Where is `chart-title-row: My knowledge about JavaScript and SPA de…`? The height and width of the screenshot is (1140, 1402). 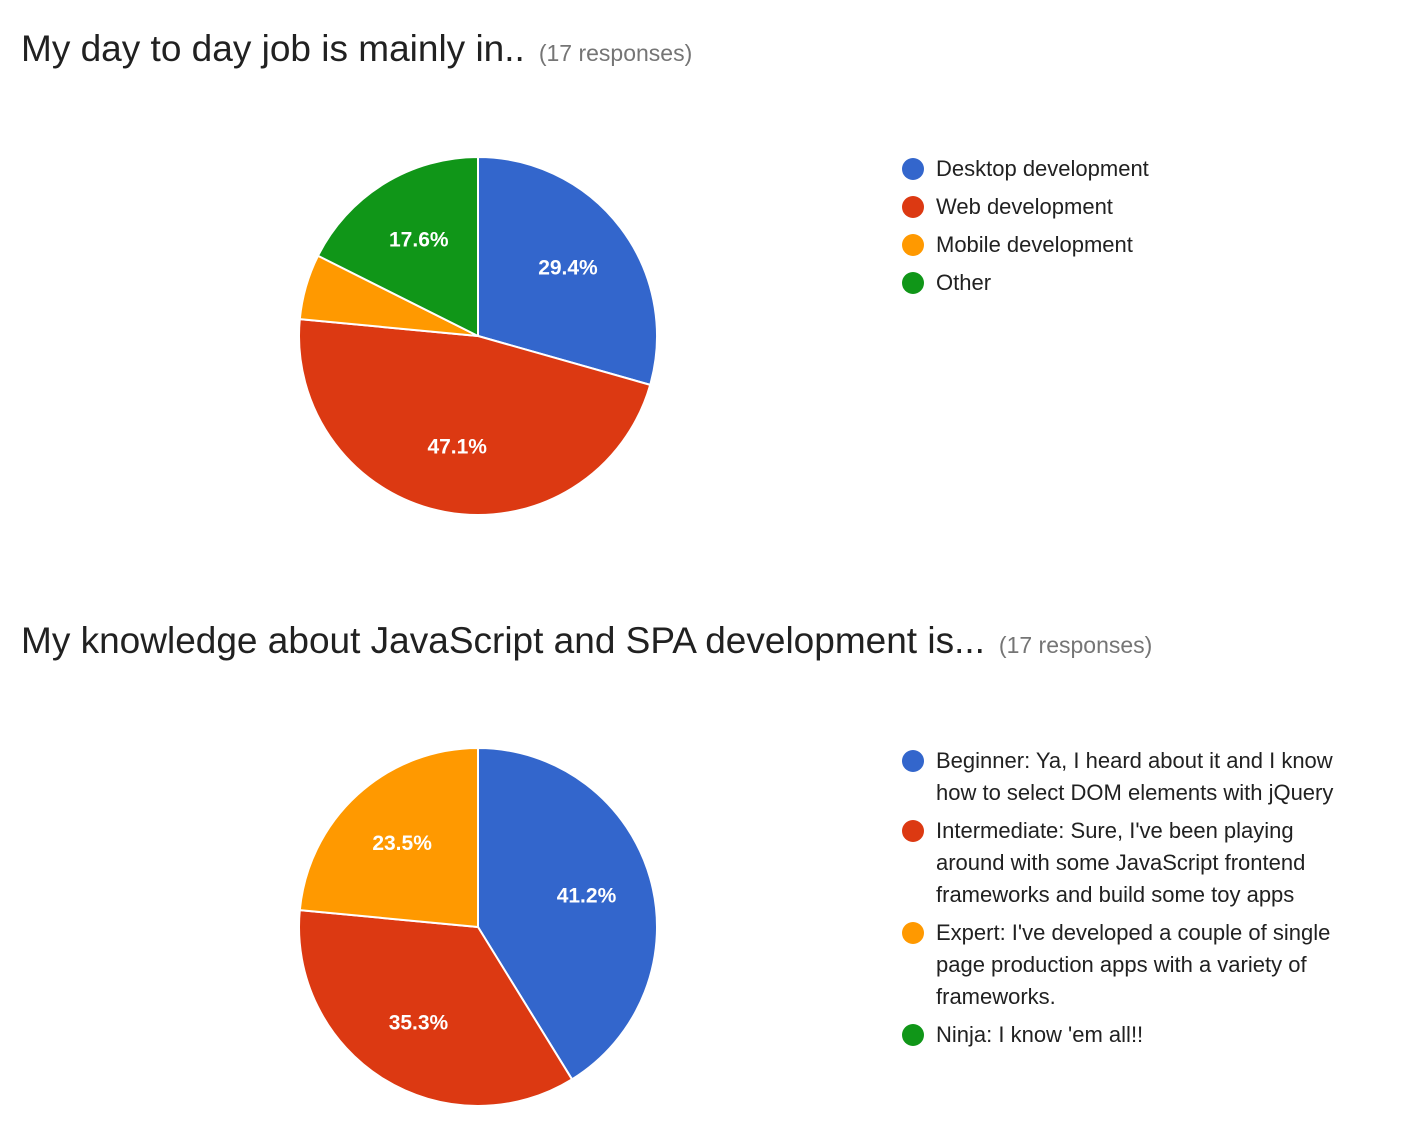 chart-title-row: My knowledge about JavaScript and SPA de… is located at coordinates (586, 641).